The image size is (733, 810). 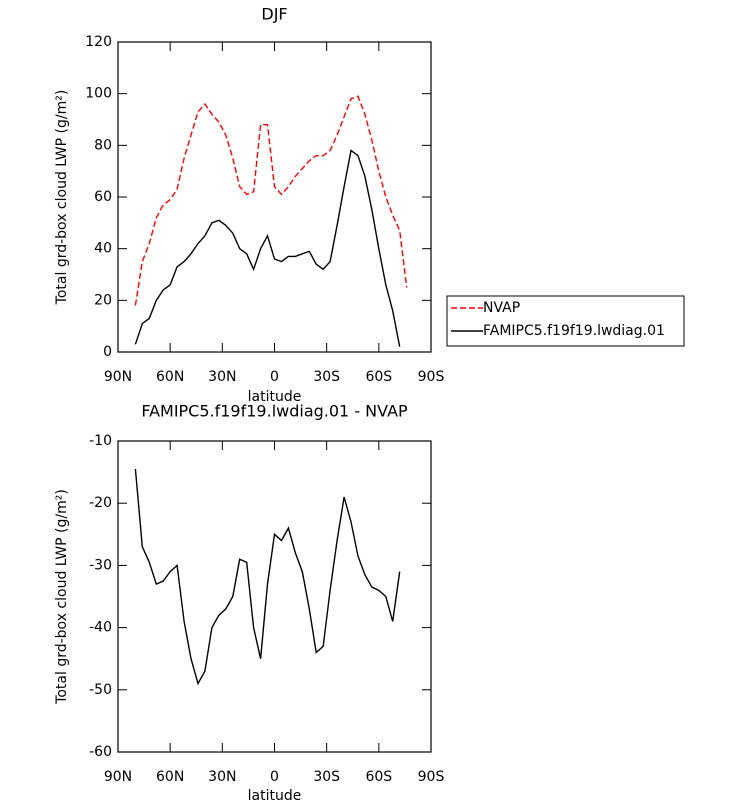 What do you see at coordinates (107, 352) in the screenshot?
I see `y-tick-label: 0` at bounding box center [107, 352].